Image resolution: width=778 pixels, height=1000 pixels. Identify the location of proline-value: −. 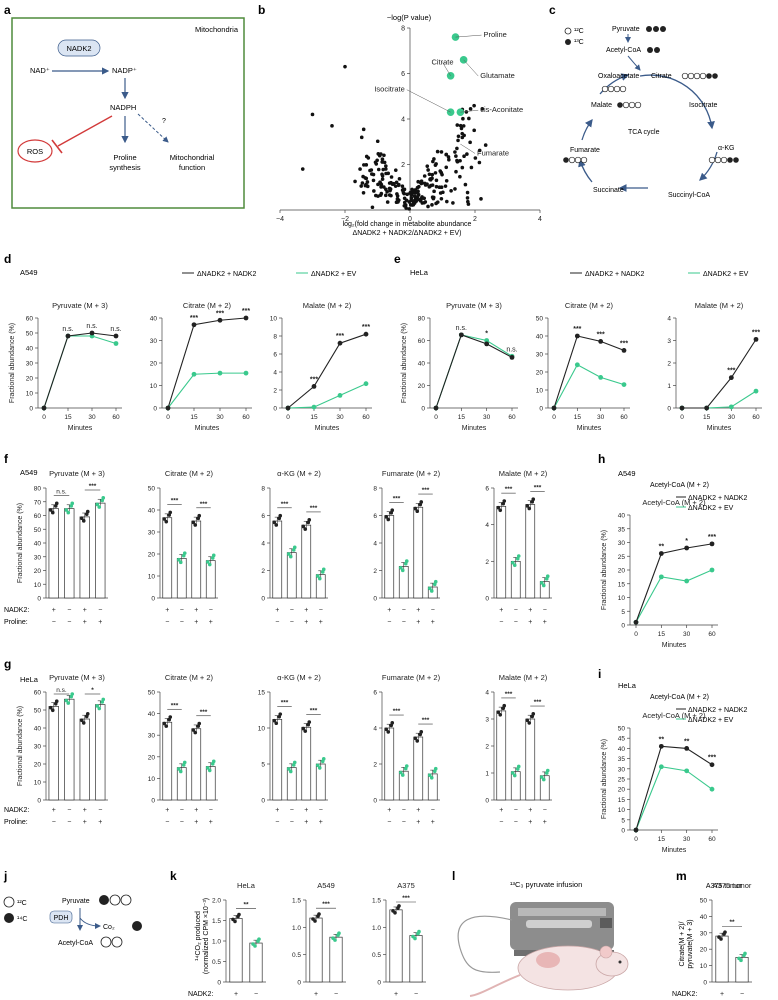
(69, 622).